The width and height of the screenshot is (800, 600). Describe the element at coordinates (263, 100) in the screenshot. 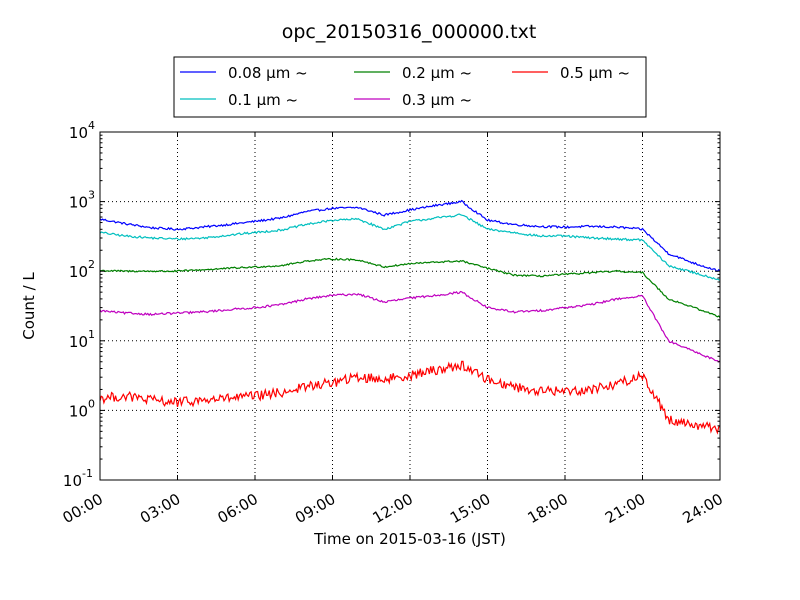

I see `legend-label: 0.1 μm ~` at that location.